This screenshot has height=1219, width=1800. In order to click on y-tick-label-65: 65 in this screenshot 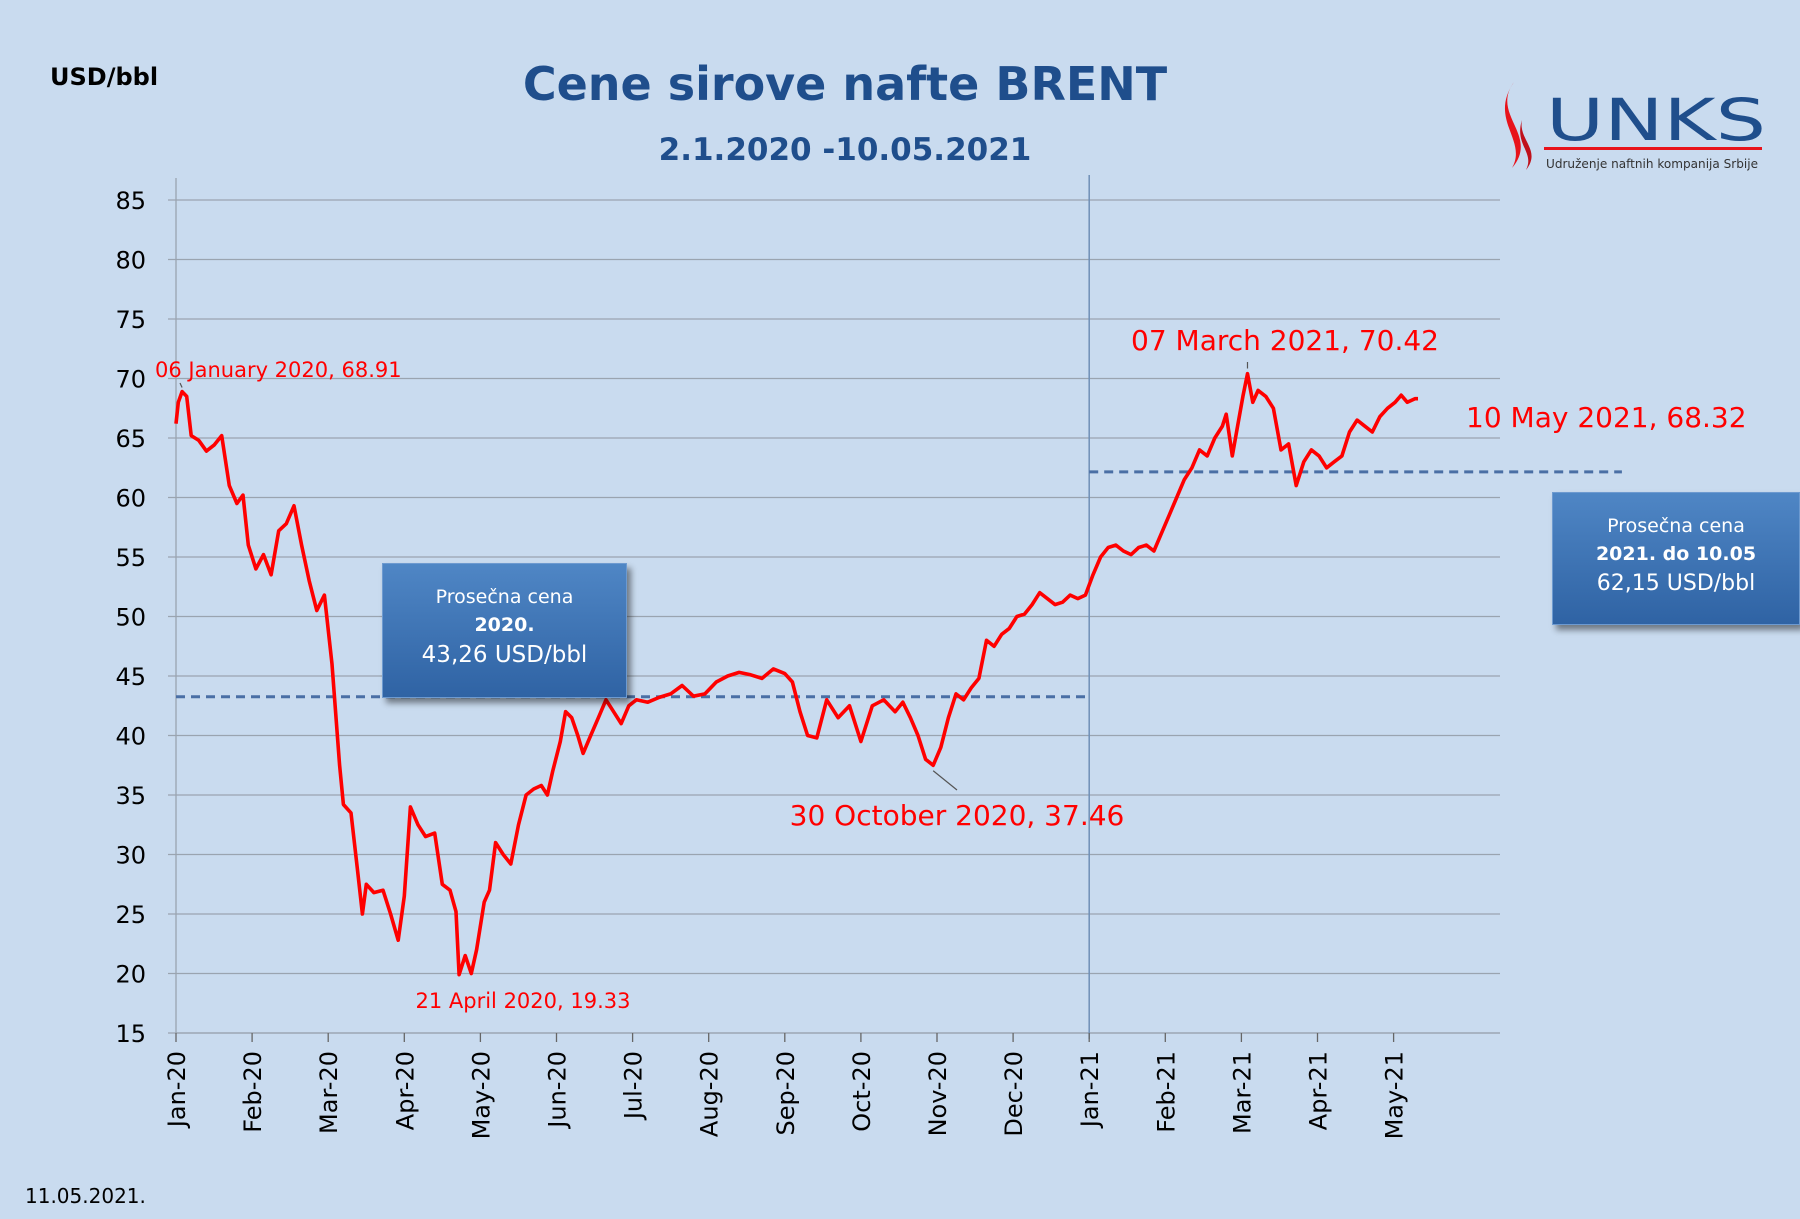, I will do `click(130, 439)`.